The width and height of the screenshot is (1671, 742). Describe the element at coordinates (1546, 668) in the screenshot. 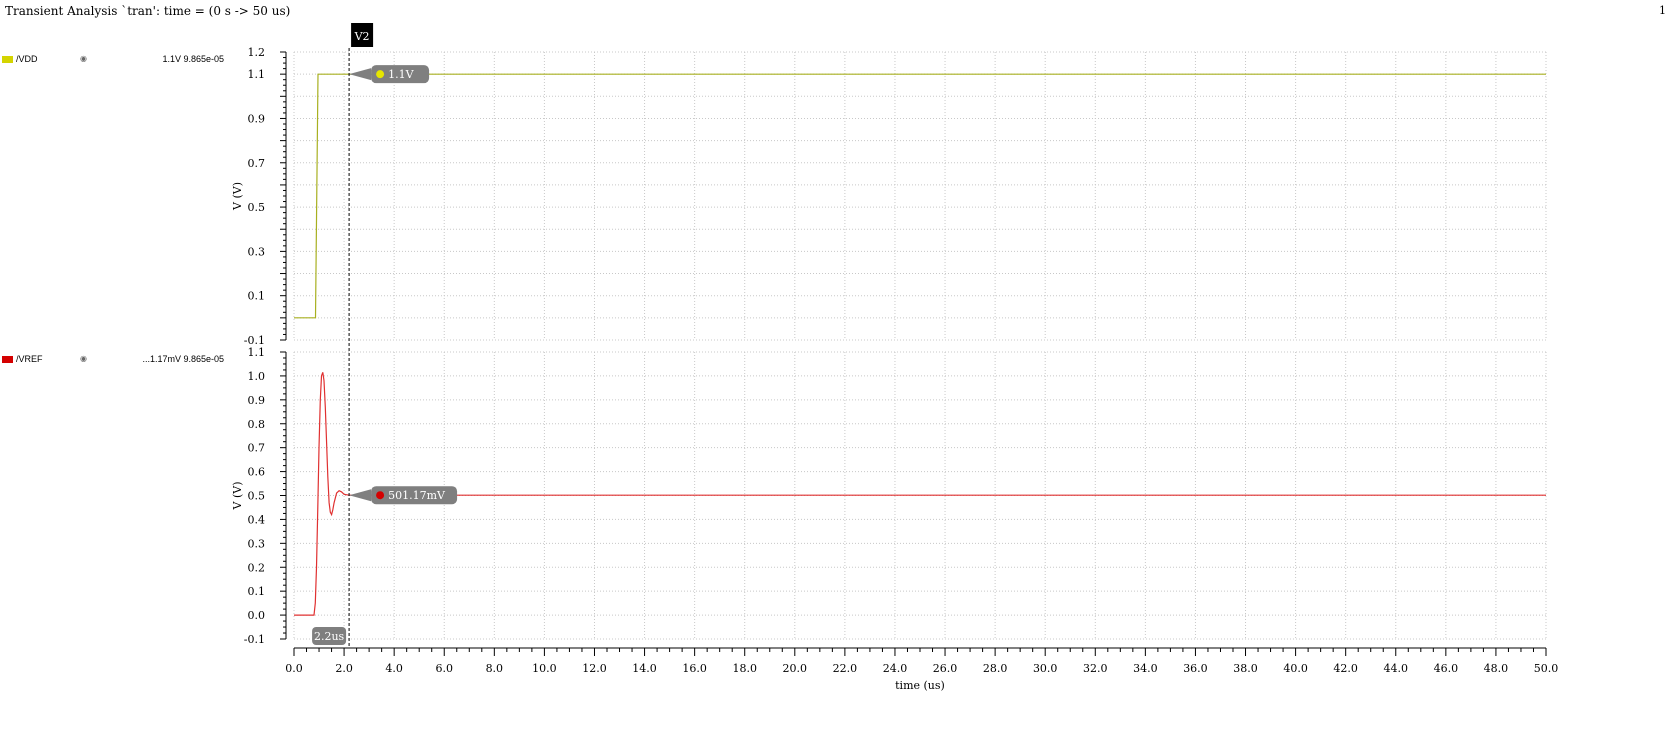

I see `x-tick-label: 50.0` at that location.